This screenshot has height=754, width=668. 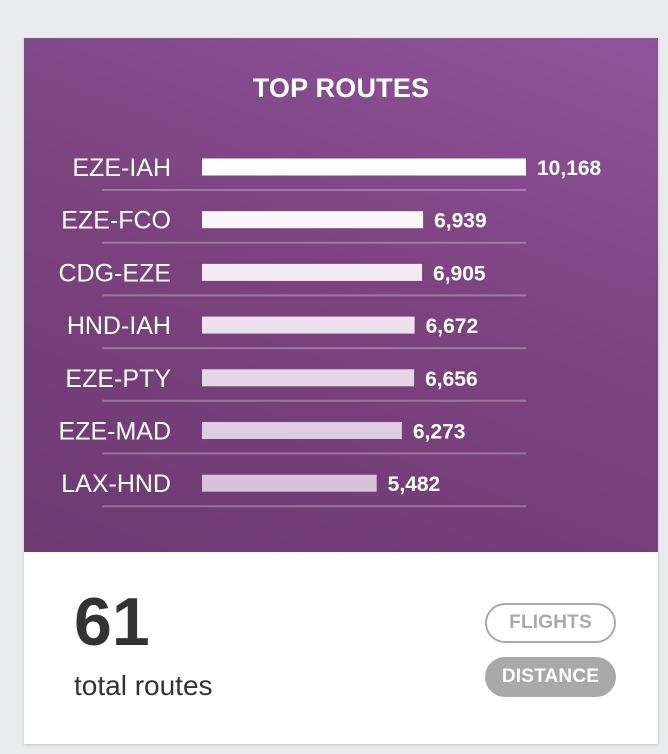 I want to click on route-label: HND-IAH, so click(x=119, y=326).